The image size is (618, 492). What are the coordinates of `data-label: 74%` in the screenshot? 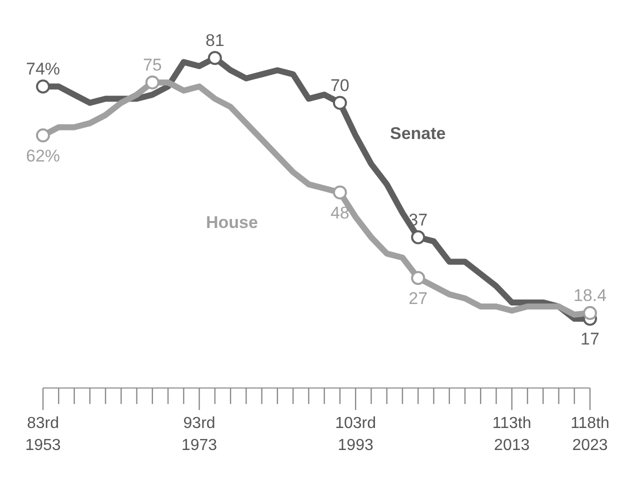 It's located at (43, 69).